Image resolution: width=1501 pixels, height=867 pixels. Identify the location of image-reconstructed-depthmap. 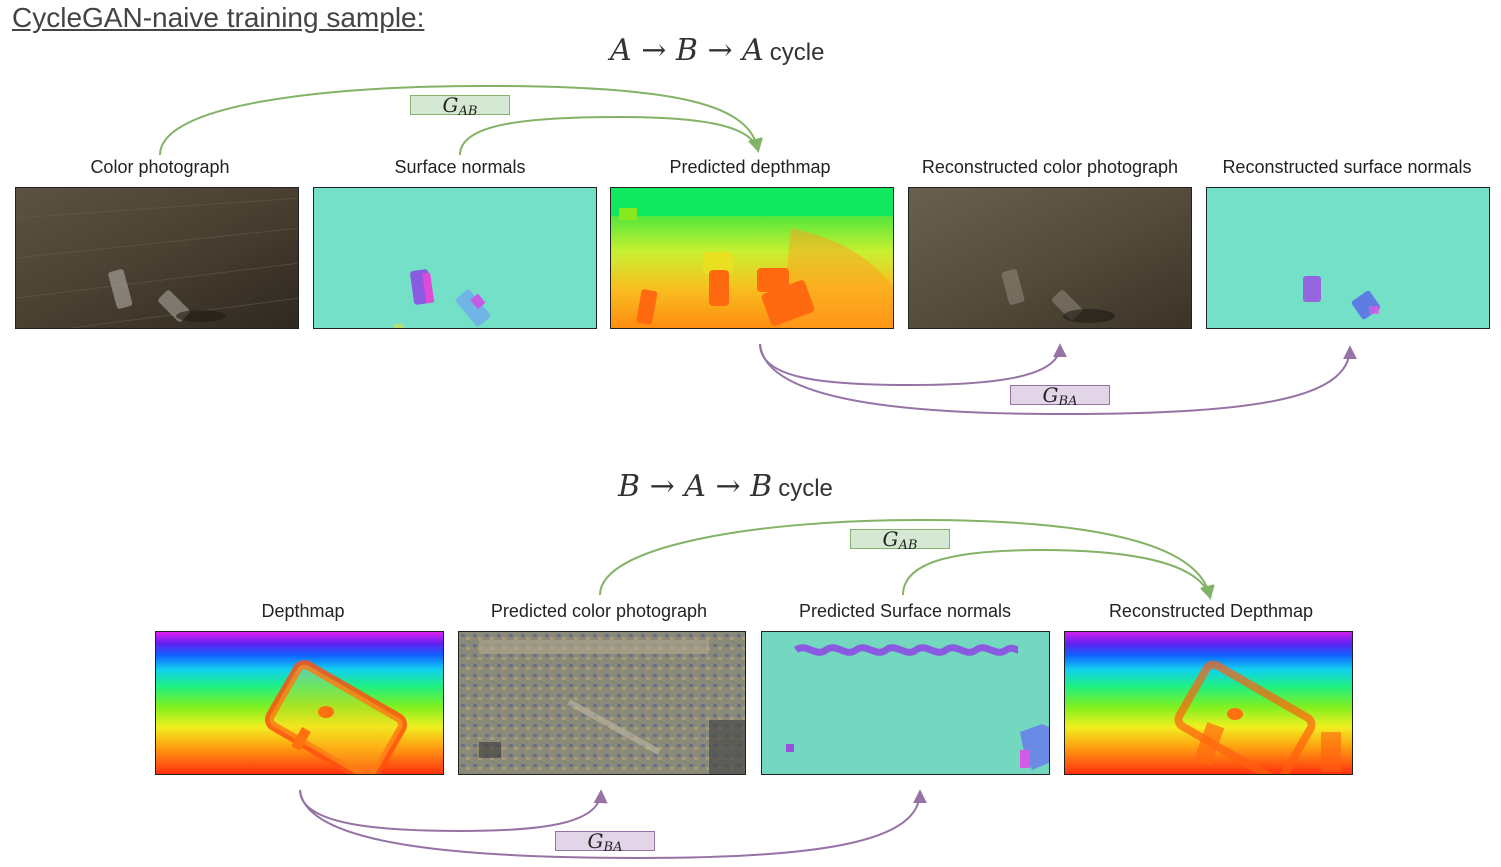
(1208, 703).